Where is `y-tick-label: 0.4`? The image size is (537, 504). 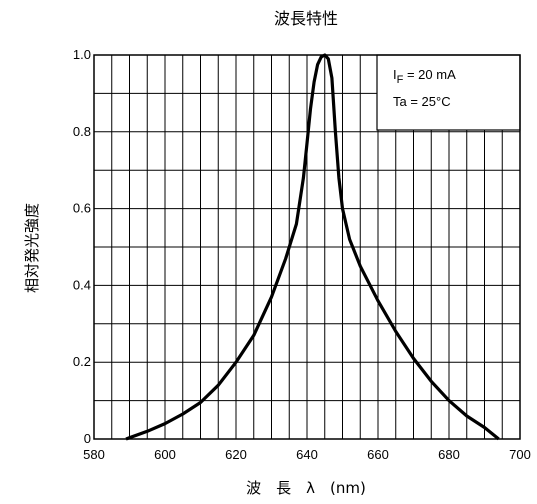
y-tick-label: 0.4 is located at coordinates (82, 284).